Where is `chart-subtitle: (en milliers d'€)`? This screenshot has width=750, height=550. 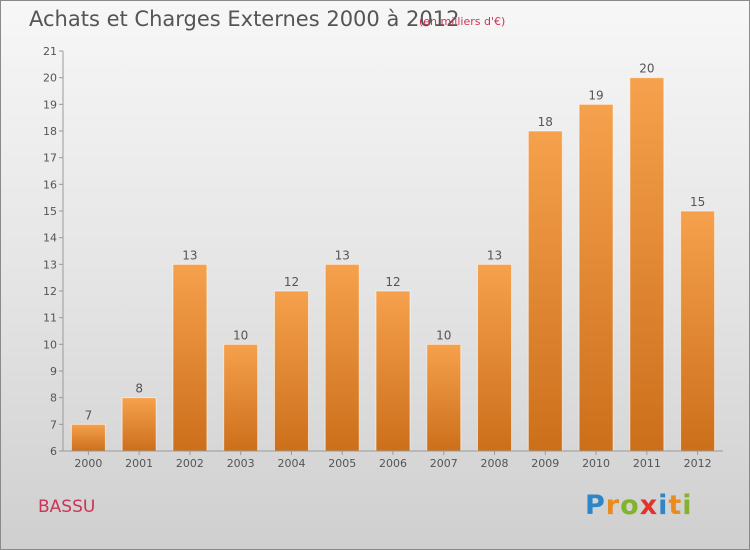 chart-subtitle: (en milliers d'€) is located at coordinates (462, 21).